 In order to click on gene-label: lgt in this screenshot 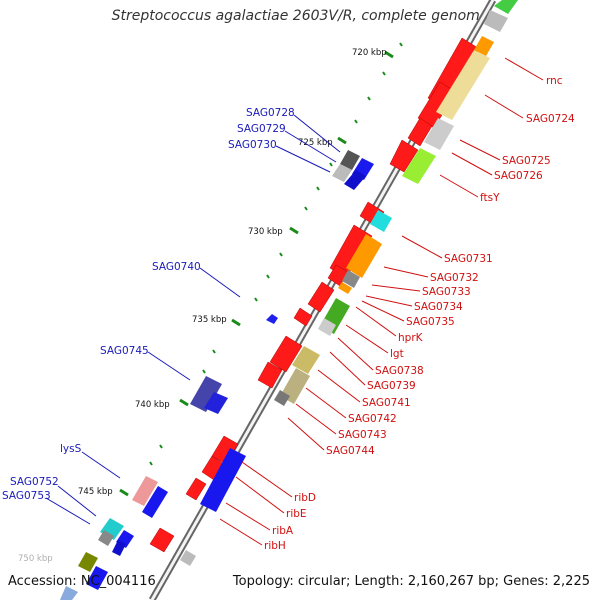, I will do `click(397, 354)`.